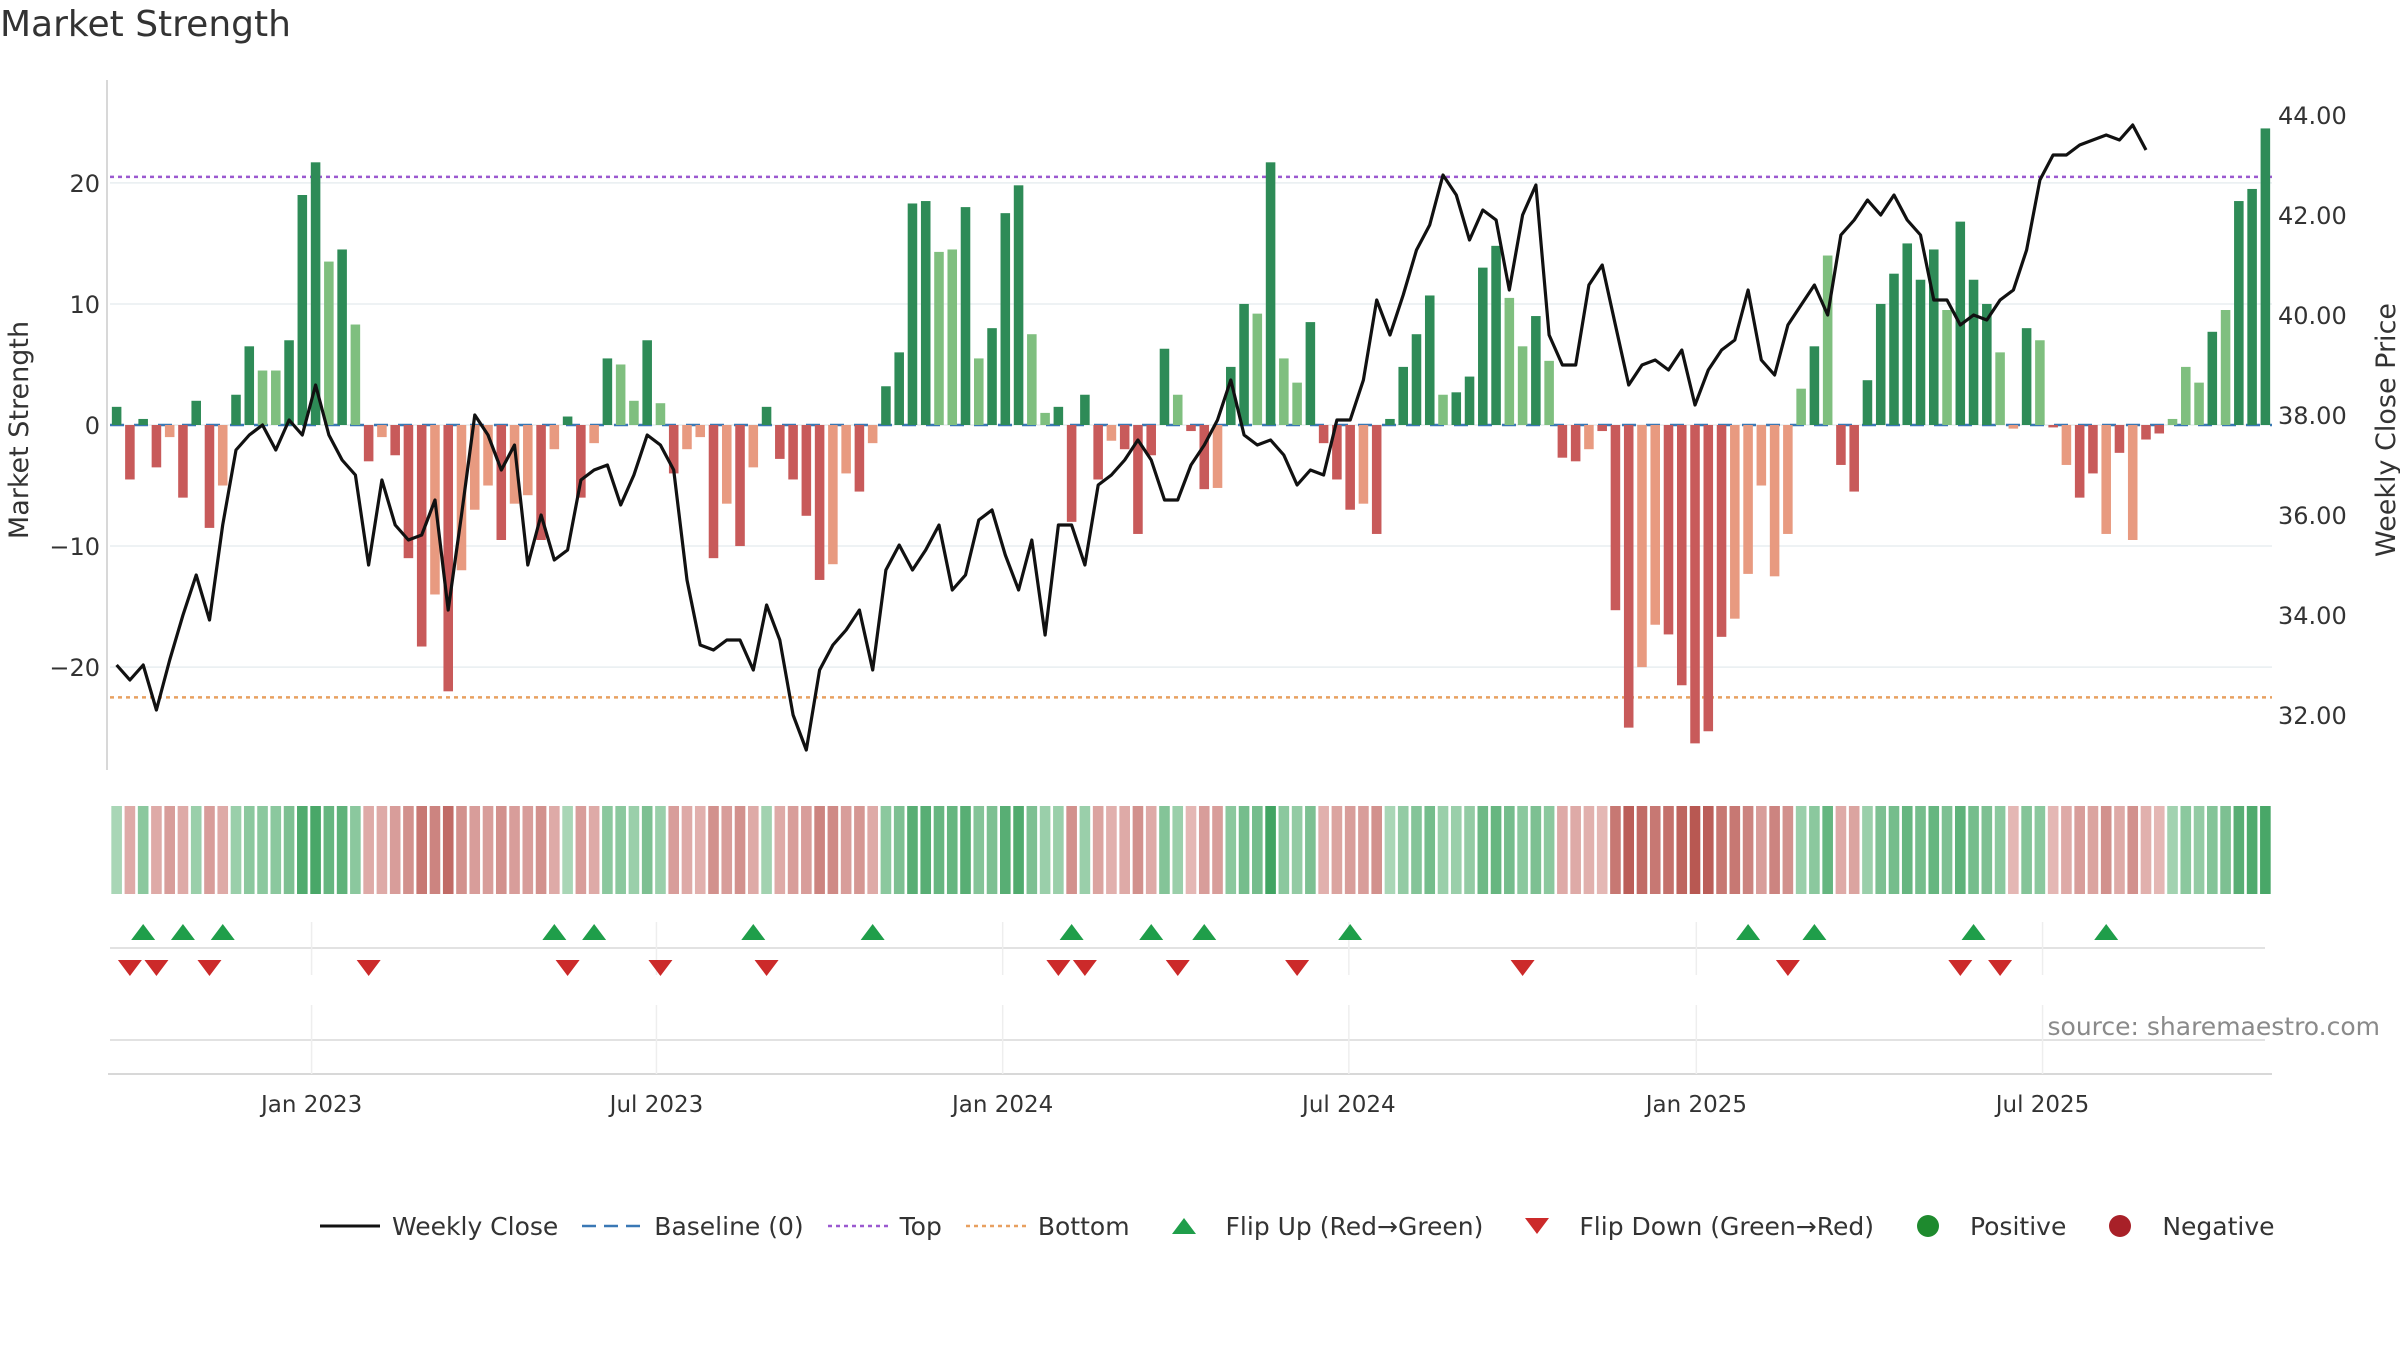 This screenshot has height=1350, width=2400. Describe the element at coordinates (2042, 1105) in the screenshot. I see `x-tick-label: Jul 2025` at that location.